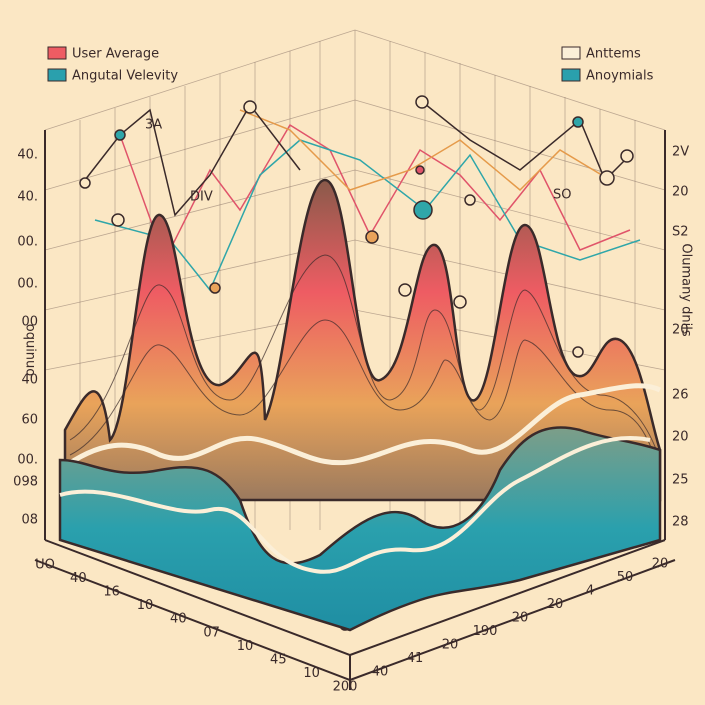 This screenshot has height=705, width=705. Describe the element at coordinates (680, 232) in the screenshot. I see `right-axis-label: S2` at that location.